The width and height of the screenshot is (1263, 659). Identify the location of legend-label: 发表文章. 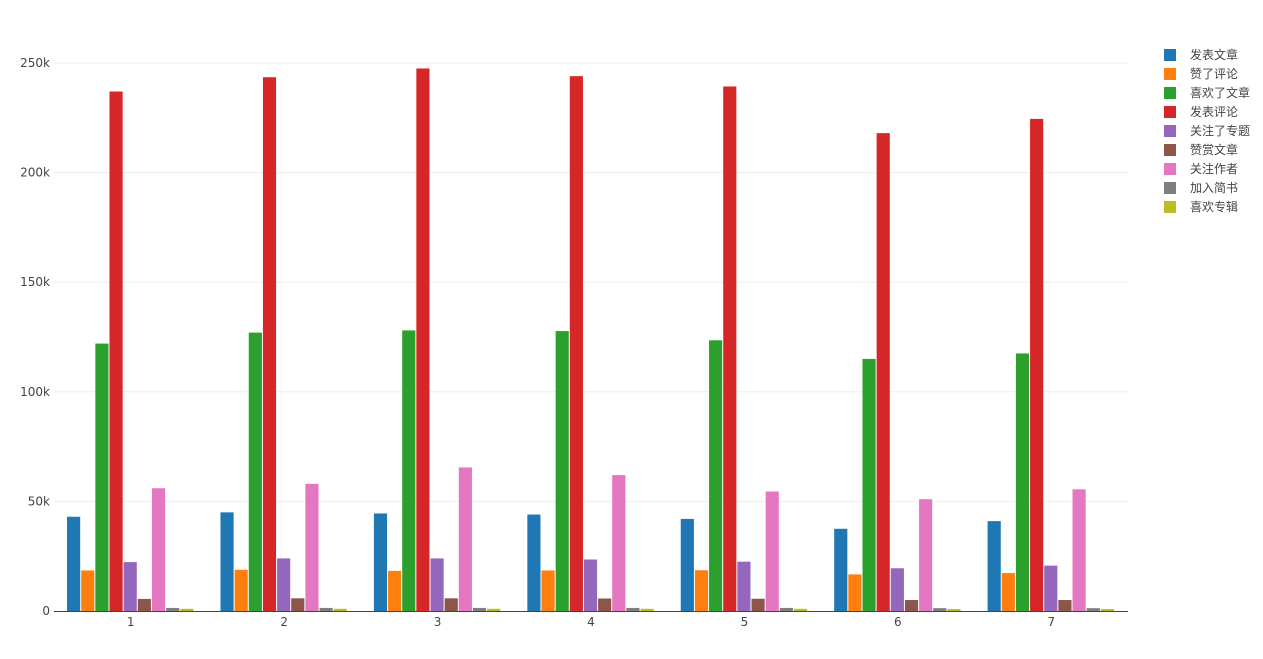
(1214, 54).